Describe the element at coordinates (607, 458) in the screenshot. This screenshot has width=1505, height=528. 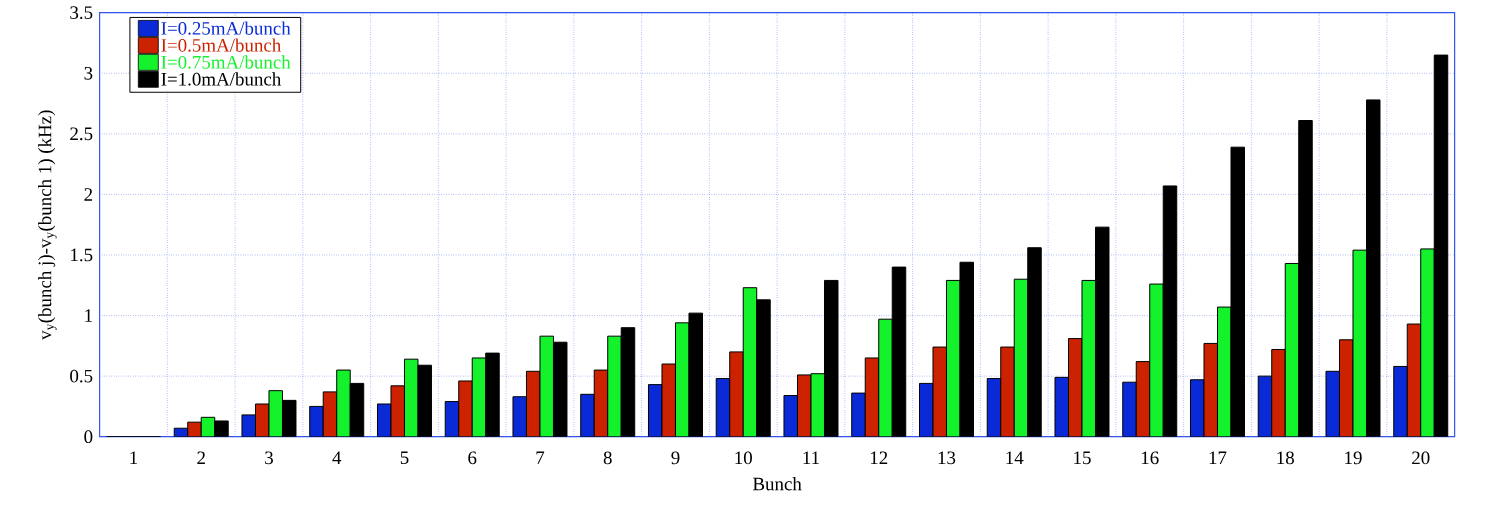
I see `x-tick-label: 8` at that location.